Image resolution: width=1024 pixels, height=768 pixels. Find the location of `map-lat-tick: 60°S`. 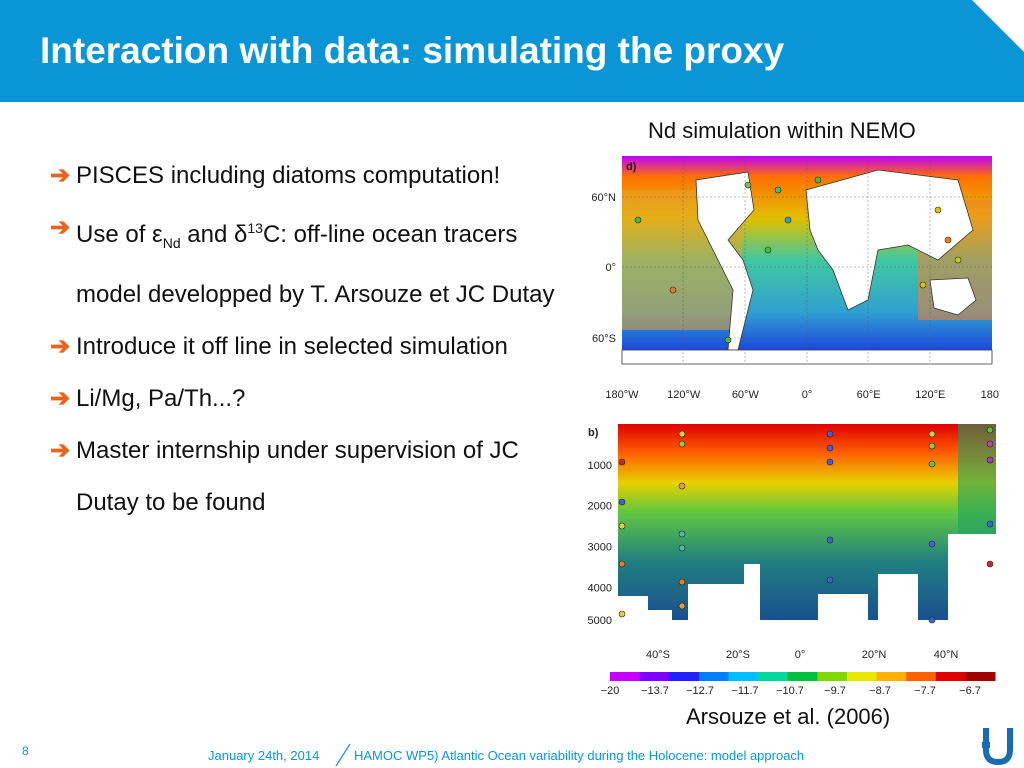

map-lat-tick: 60°S is located at coordinates (604, 339).